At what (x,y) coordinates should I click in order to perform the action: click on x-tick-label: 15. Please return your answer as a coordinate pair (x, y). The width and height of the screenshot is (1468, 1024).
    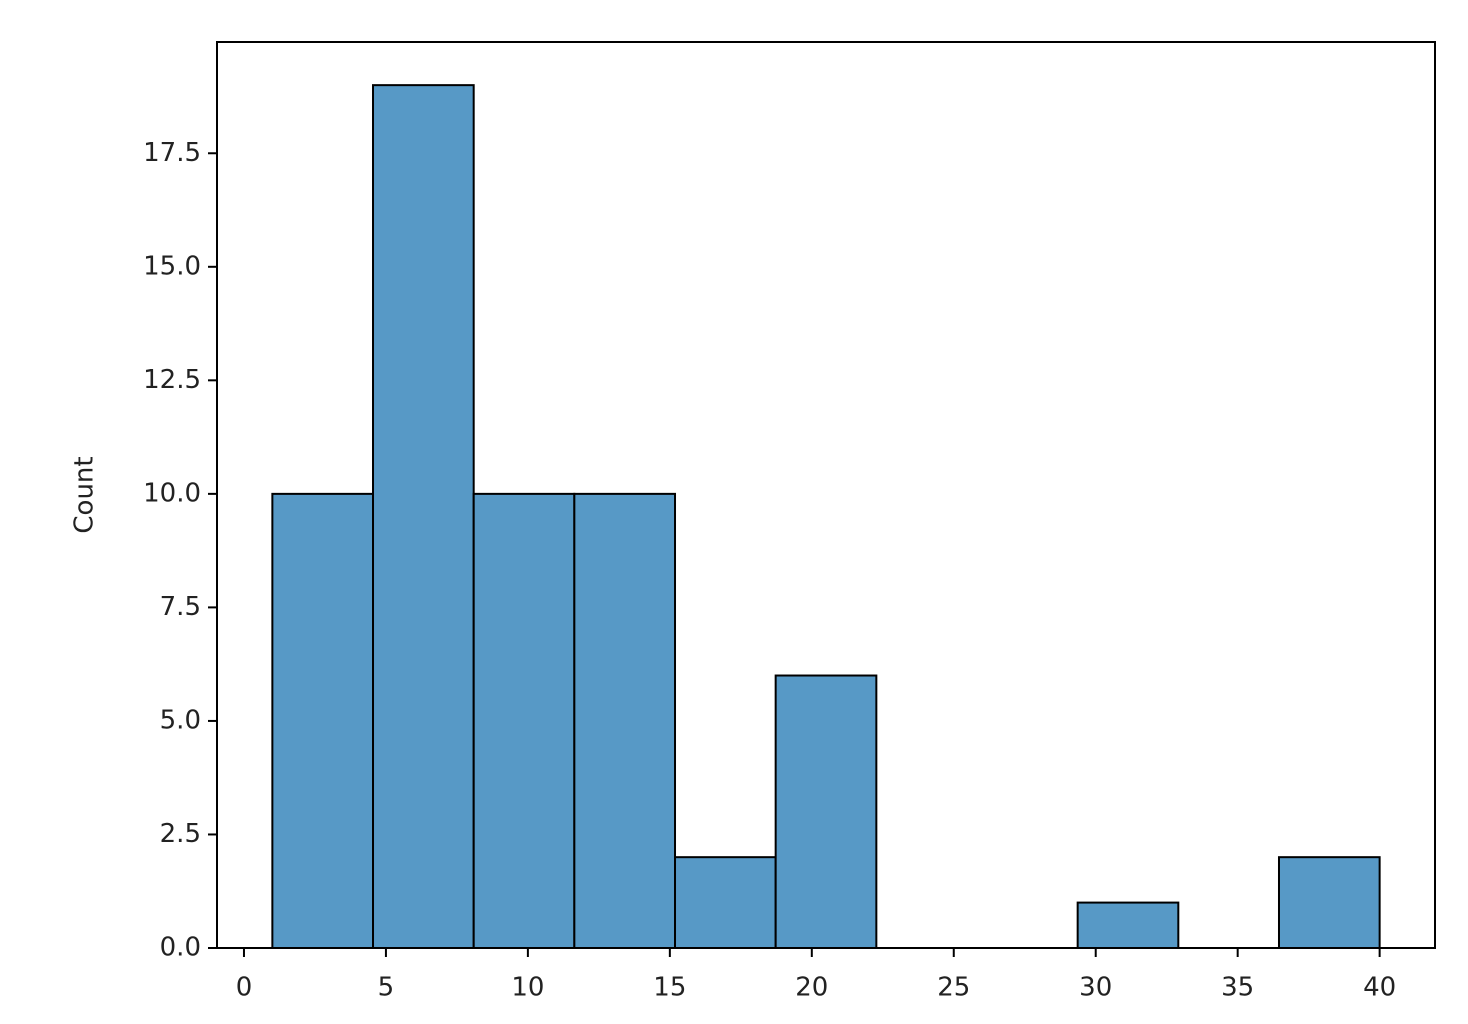
    Looking at the image, I should click on (669, 988).